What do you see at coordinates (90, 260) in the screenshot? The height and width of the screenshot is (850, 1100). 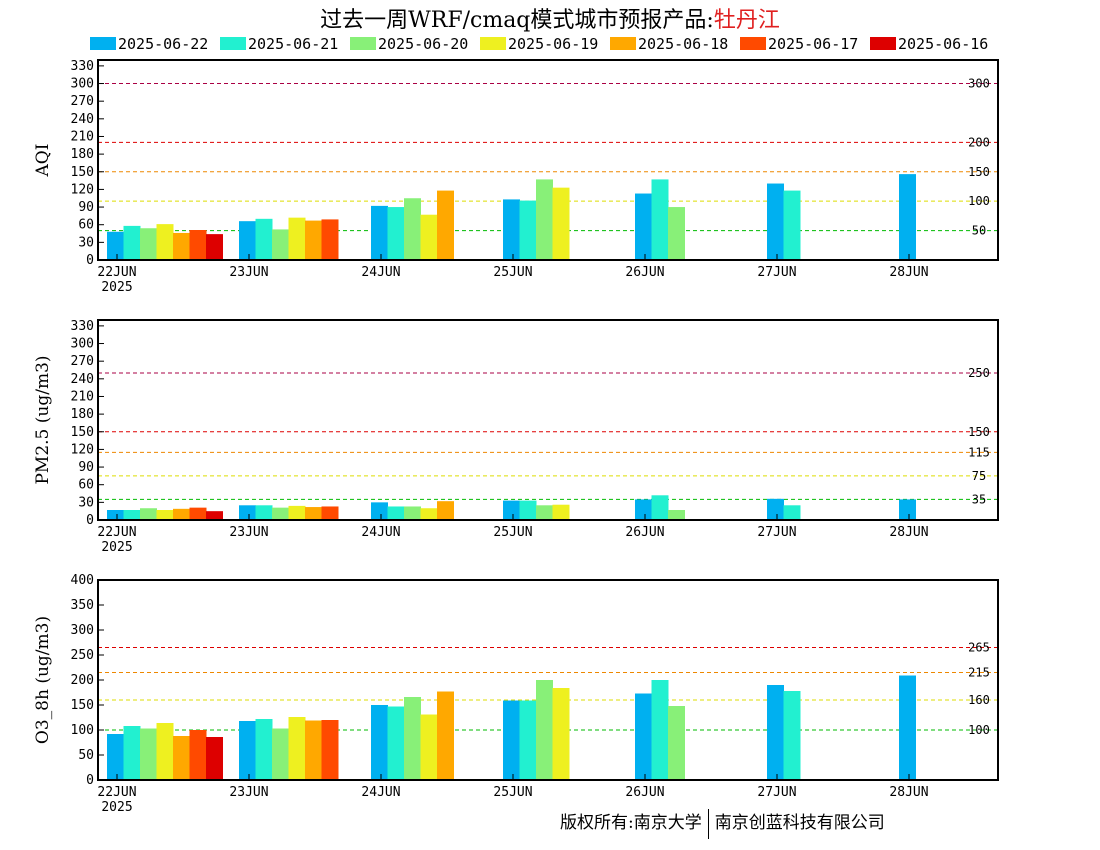 I see `y-tick-label: 0` at bounding box center [90, 260].